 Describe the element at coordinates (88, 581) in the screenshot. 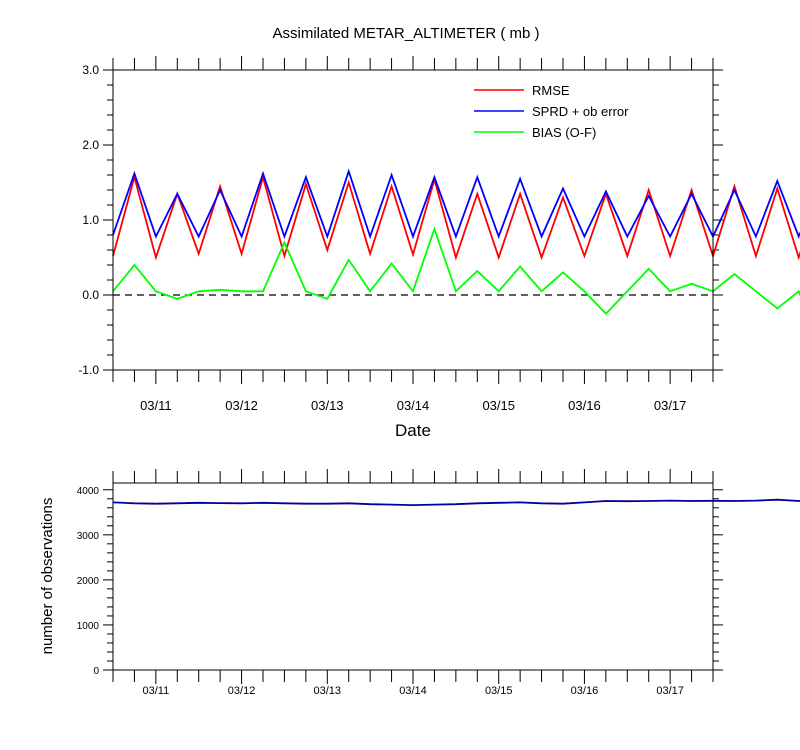

I see `y-tick-label: 2000` at that location.